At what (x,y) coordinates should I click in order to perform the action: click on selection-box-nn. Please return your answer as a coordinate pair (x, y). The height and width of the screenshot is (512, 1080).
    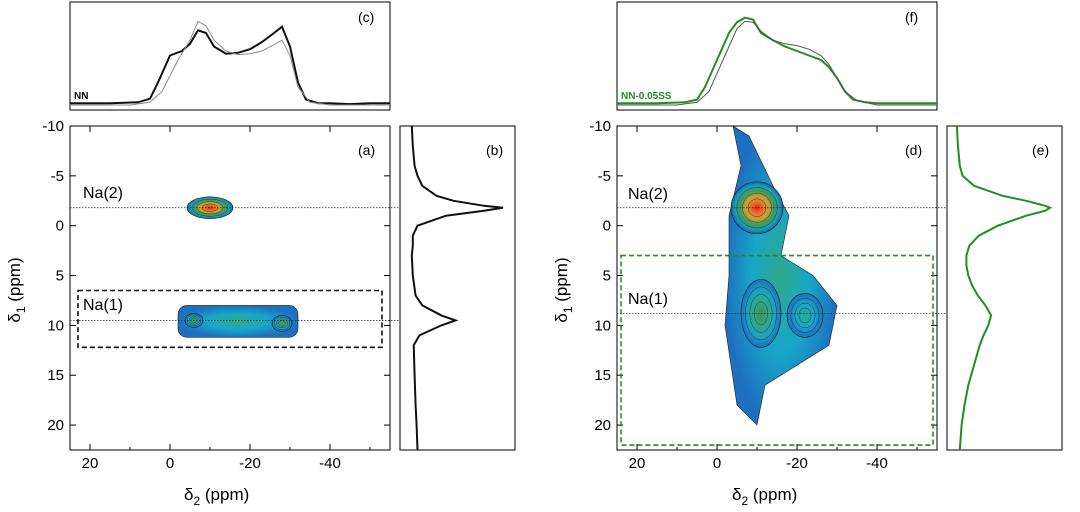
    Looking at the image, I should click on (230, 319).